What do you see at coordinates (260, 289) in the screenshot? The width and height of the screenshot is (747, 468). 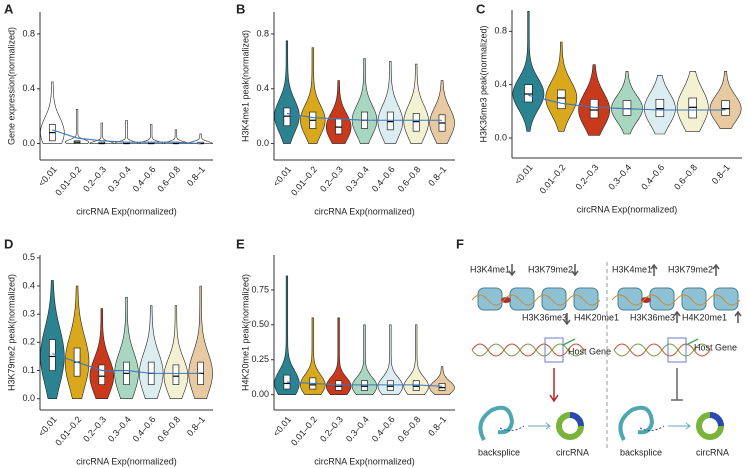 I see `y-tick-label: 0.75` at bounding box center [260, 289].